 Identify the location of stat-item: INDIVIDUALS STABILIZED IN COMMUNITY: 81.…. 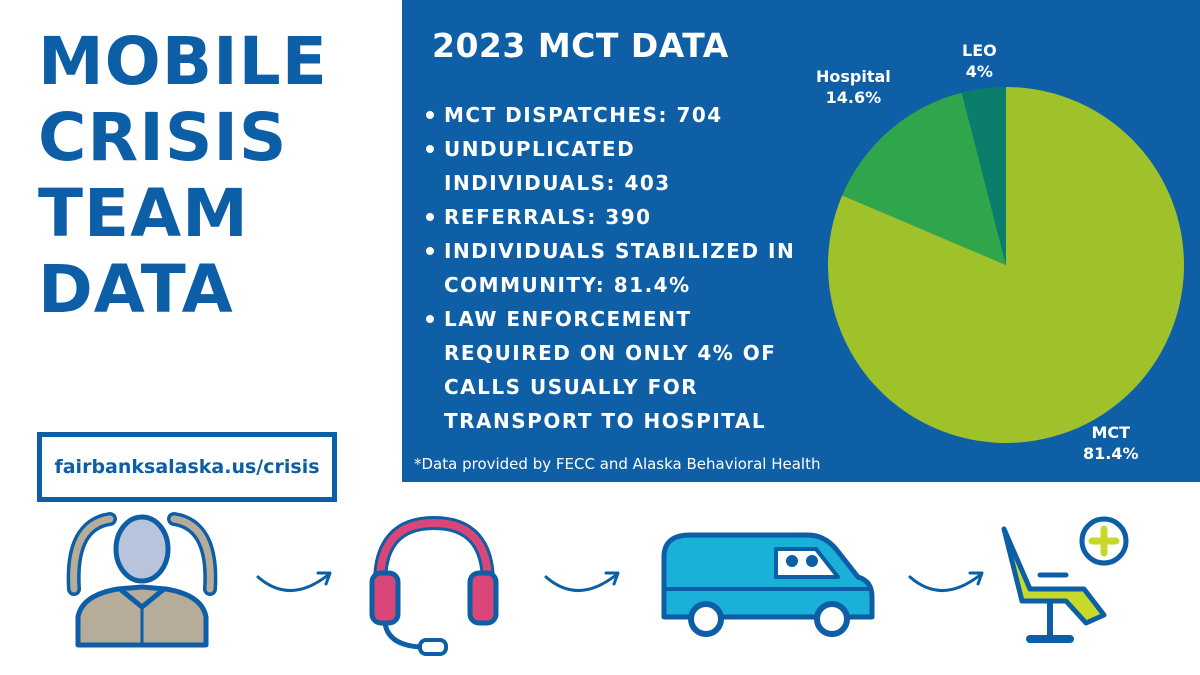
(614, 268).